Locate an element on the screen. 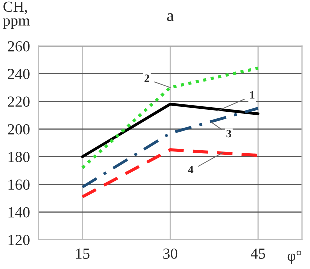 Image resolution: width=310 pixels, height=269 pixels. y-tick-label: 260 is located at coordinates (19, 46).